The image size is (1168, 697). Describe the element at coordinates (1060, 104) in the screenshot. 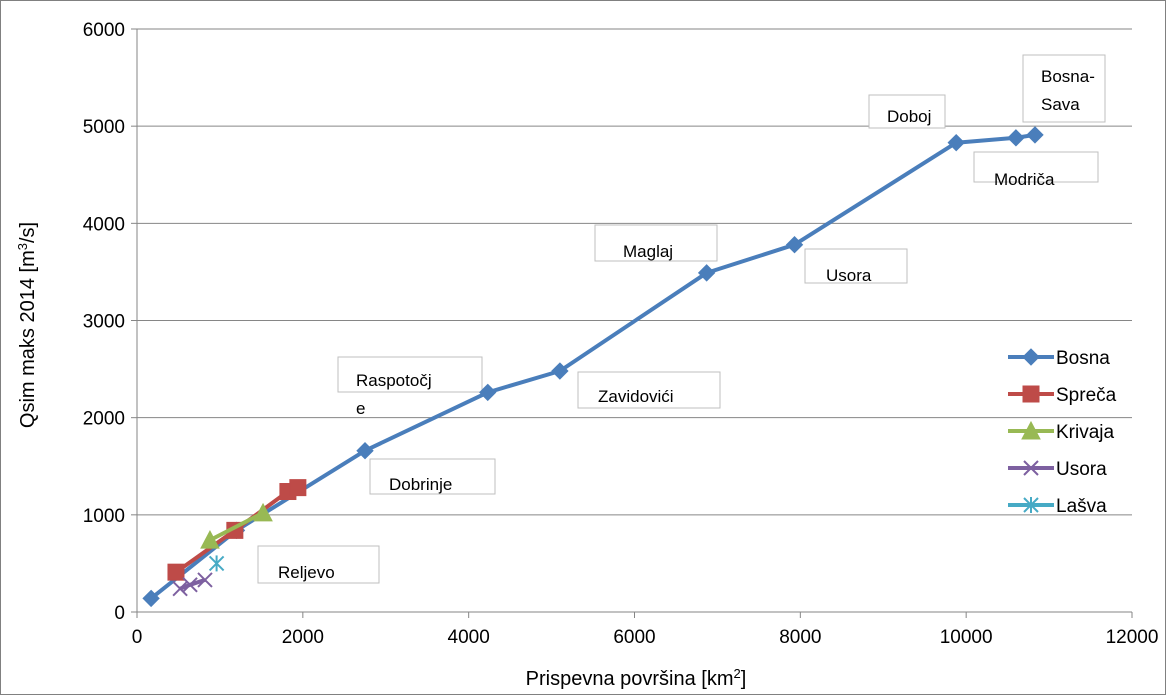

I see `annotation-text: Sava` at that location.